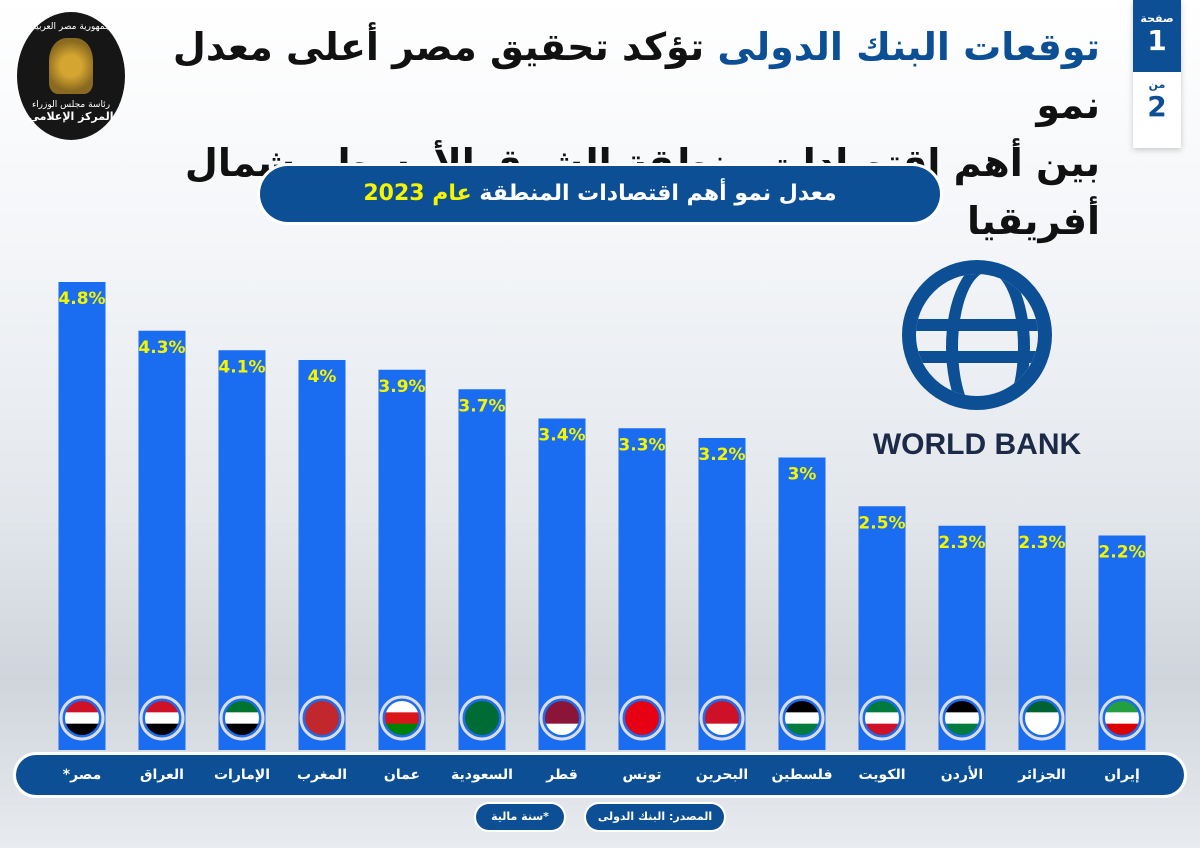 This screenshot has width=1200, height=848. Describe the element at coordinates (71, 27) in the screenshot. I see `logo-top-text: جمهورية مصر العربية` at that location.